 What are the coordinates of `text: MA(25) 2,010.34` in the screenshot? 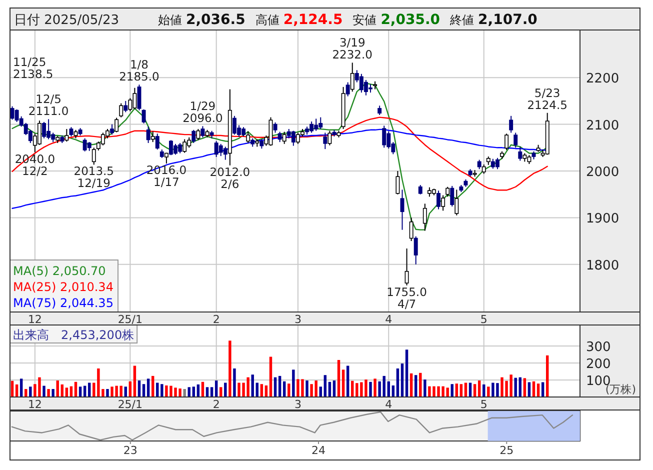 It's located at (63, 287).